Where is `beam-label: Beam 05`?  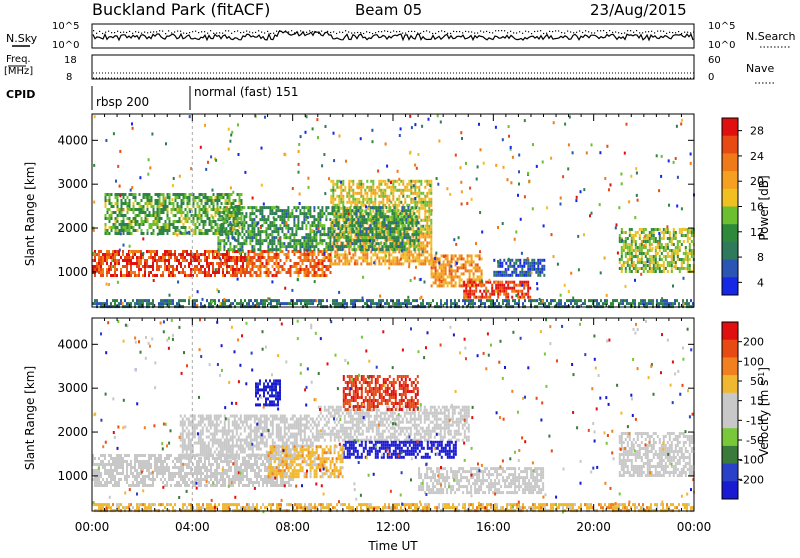
beam-label: Beam 05 is located at coordinates (388, 10).